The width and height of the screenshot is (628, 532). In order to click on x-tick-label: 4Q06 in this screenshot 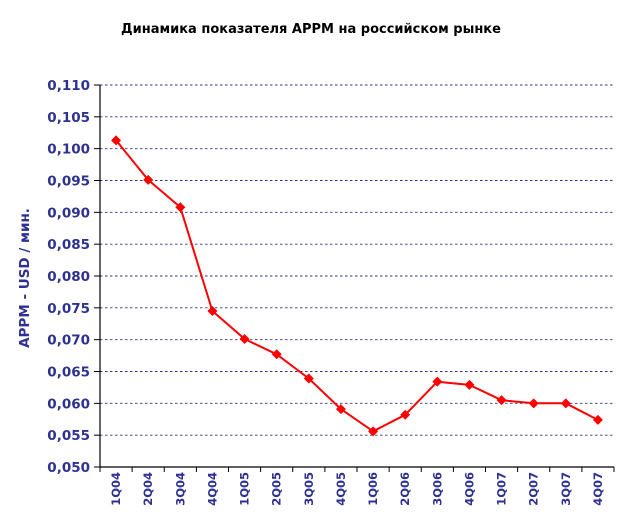, I will do `click(469, 489)`.